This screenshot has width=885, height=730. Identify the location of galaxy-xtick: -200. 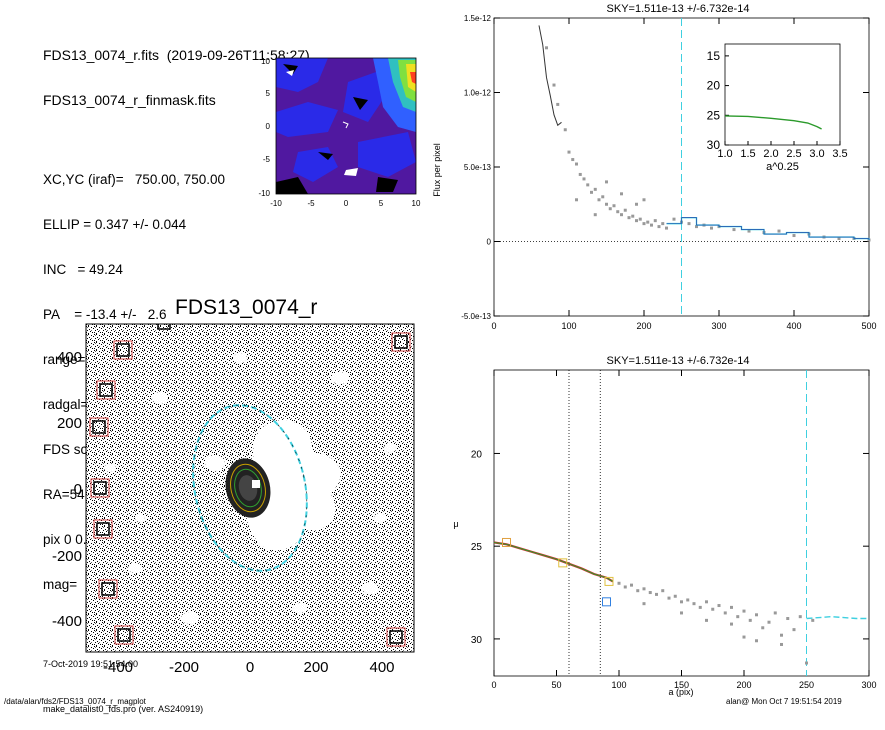
(184, 667).